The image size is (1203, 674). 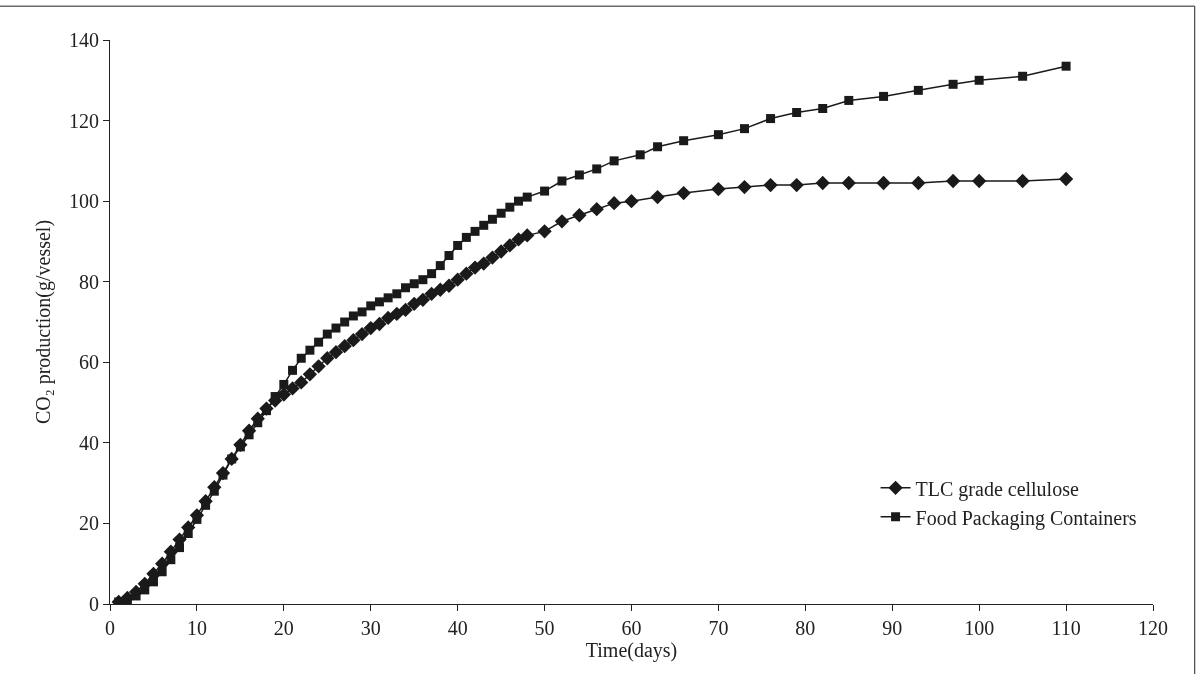 I want to click on y-tick-label: 40, so click(x=88, y=442).